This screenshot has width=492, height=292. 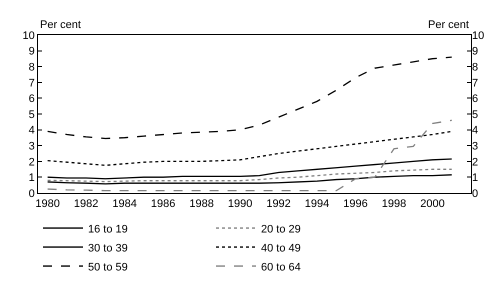 I want to click on y2-tick-label: 4, so click(x=475, y=130).